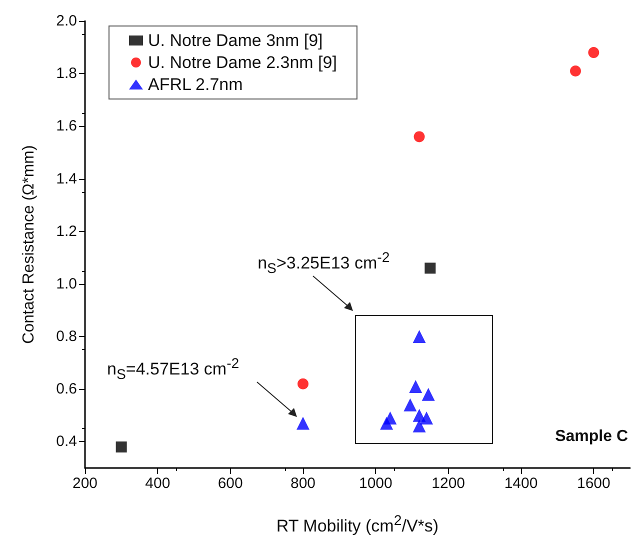 This screenshot has height=541, width=642. I want to click on y-tick-label: 1.6, so click(66, 126).